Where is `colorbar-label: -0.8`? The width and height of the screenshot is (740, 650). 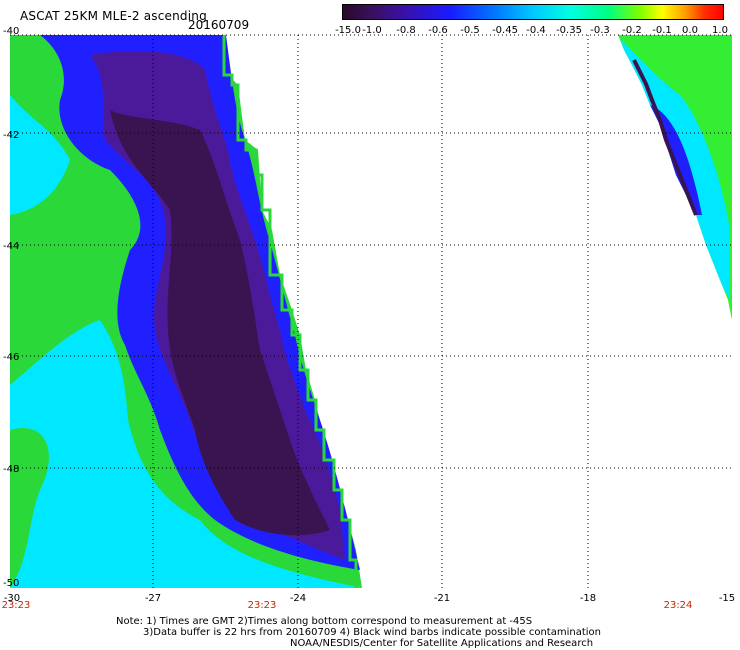
colorbar-label: -0.8 is located at coordinates (406, 30).